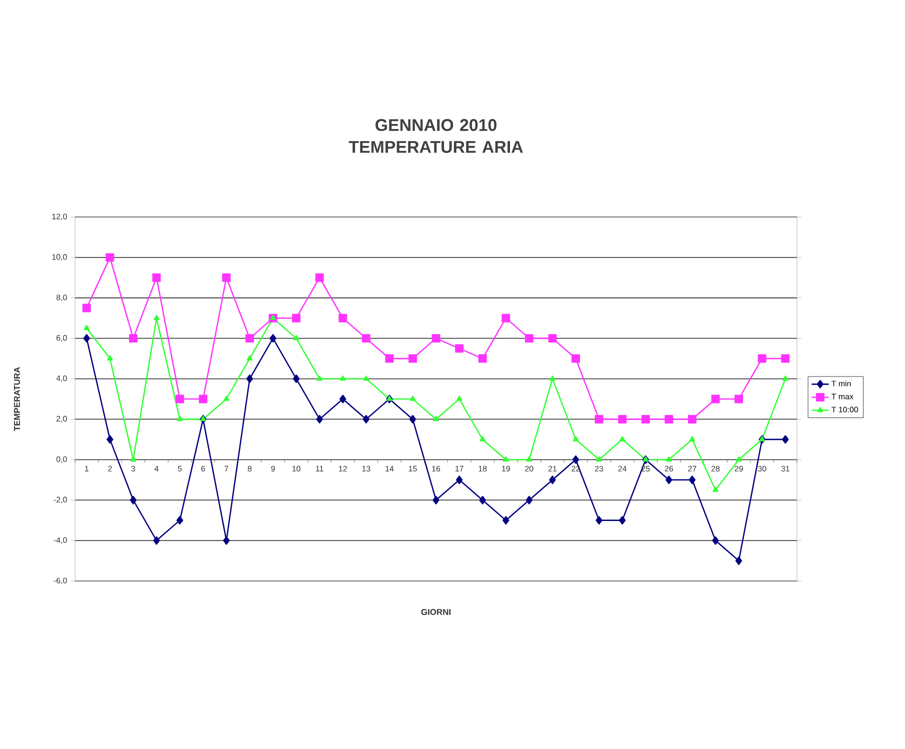 The image size is (905, 749). I want to click on chart-title: GENNAIO 2010 TEMPERATURE ARIA, so click(435, 136).